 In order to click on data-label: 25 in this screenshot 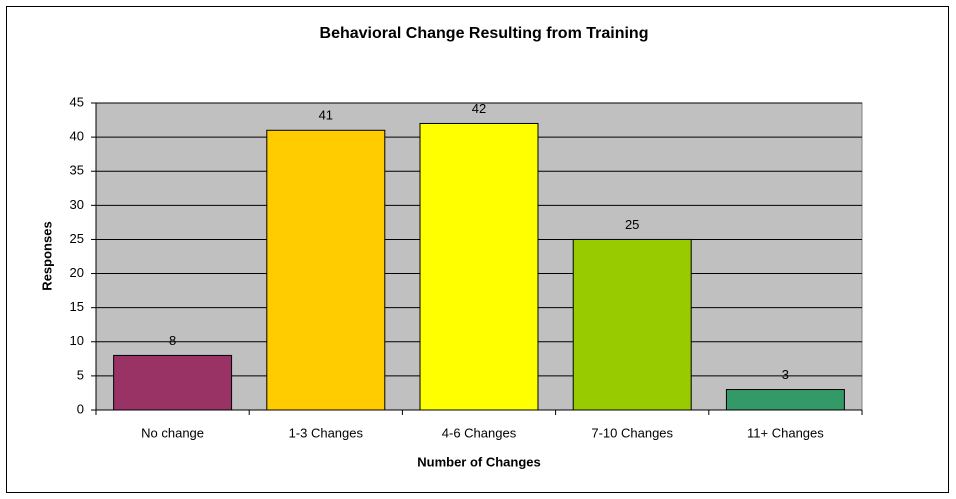, I will do `click(632, 224)`.